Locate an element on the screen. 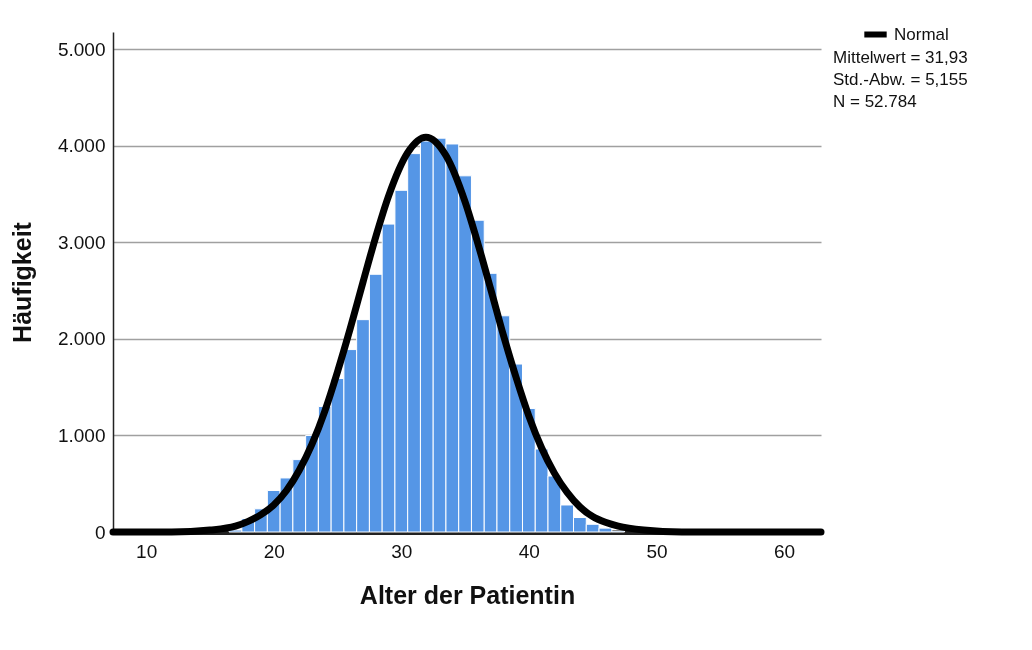 The height and width of the screenshot is (650, 1032). y-tick-label: 0 is located at coordinates (100, 532).